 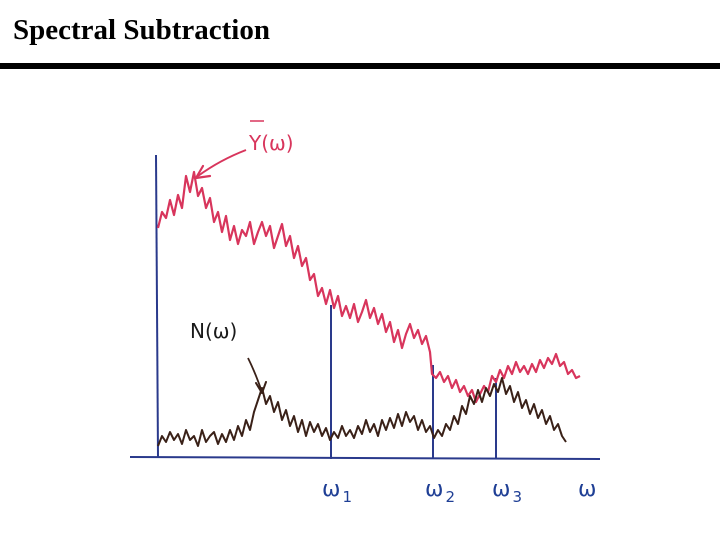 What do you see at coordinates (587, 489) in the screenshot?
I see `frequency-axis-label: ω` at bounding box center [587, 489].